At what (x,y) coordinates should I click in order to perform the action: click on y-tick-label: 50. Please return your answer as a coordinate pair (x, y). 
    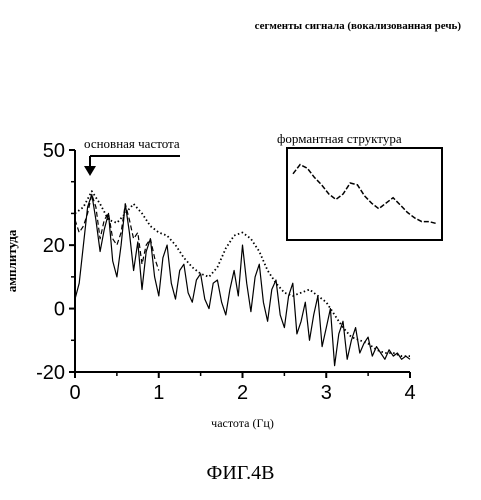
    Looking at the image, I should click on (54, 151).